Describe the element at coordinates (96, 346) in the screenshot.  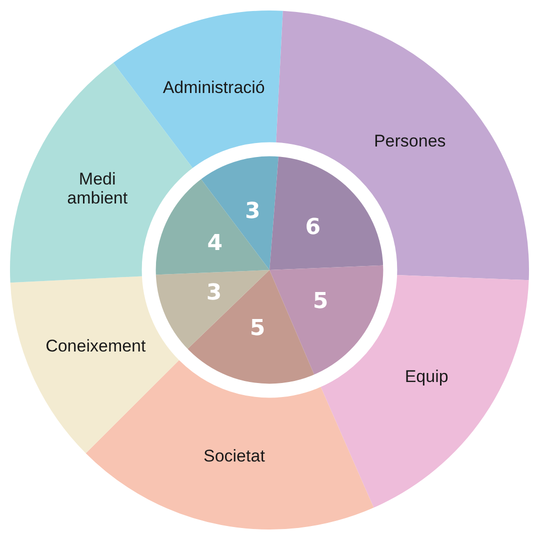
I see `slice-label: Coneixement` at that location.